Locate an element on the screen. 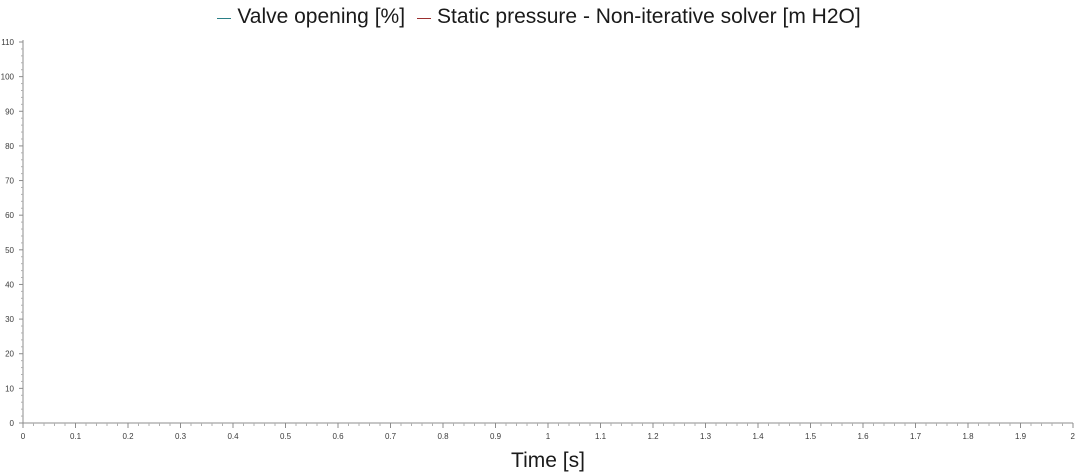 Image resolution: width=1078 pixels, height=472 pixels. x-tick-label: 0.6 is located at coordinates (338, 436).